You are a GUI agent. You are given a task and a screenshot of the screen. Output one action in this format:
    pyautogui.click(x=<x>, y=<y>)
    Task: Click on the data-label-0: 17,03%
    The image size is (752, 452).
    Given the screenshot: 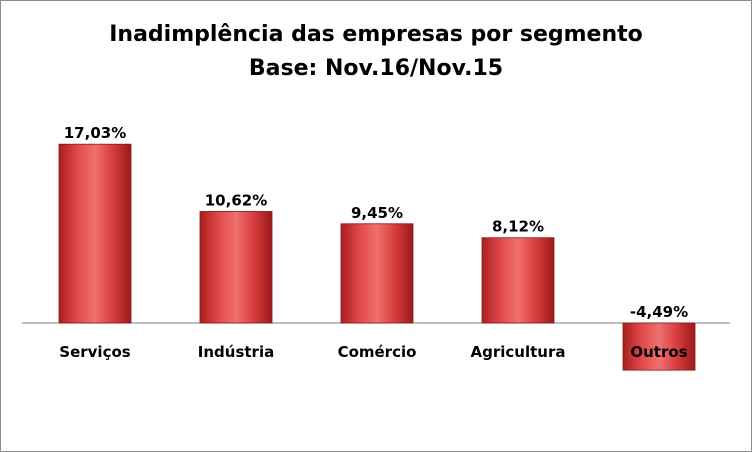 What is the action you would take?
    pyautogui.click(x=95, y=133)
    